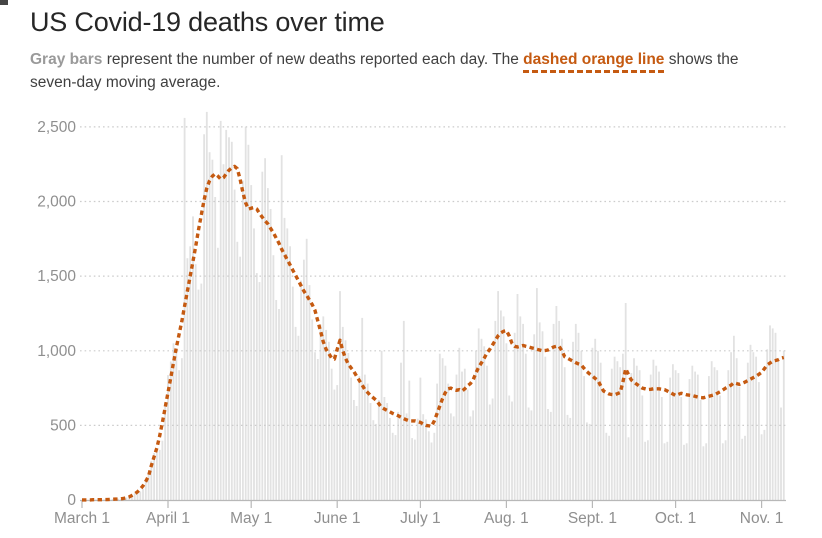 This screenshot has width=822, height=538. What do you see at coordinates (63, 425) in the screenshot?
I see `y-axis-tick-label: 500` at bounding box center [63, 425].